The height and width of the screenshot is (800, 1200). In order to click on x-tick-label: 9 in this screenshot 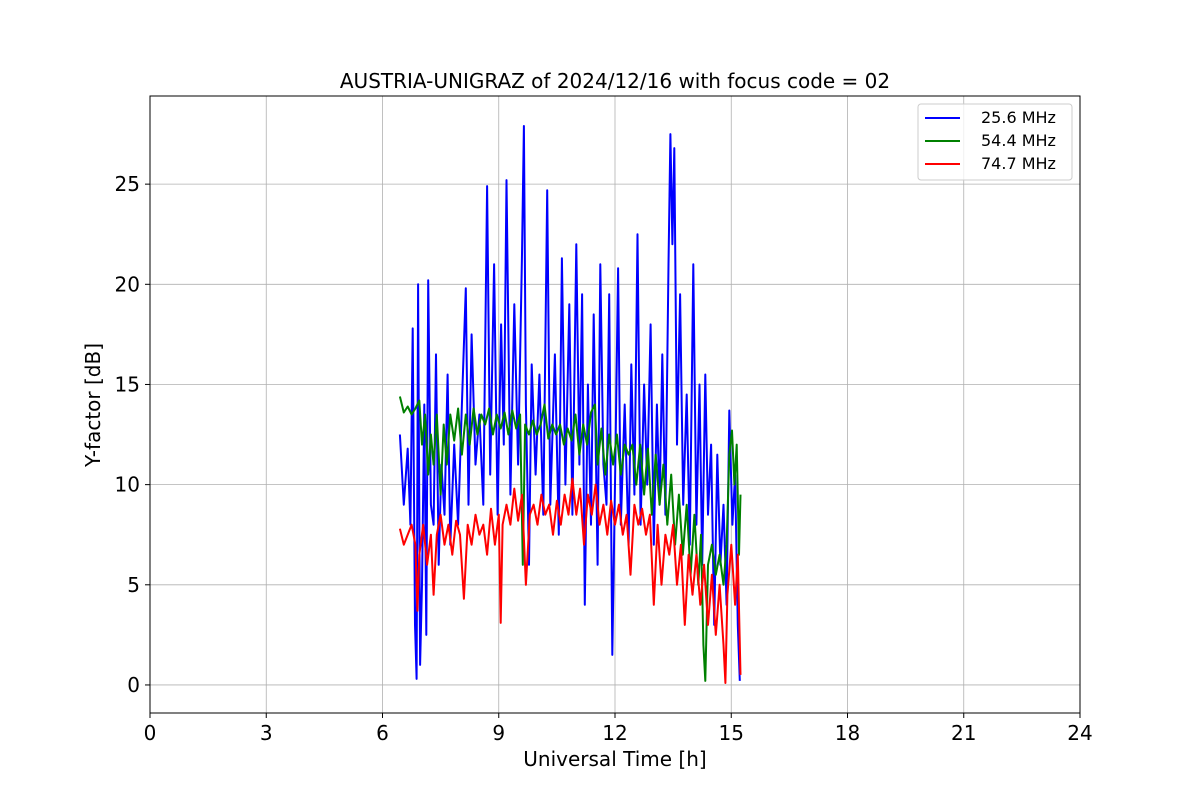, I will do `click(498, 733)`.